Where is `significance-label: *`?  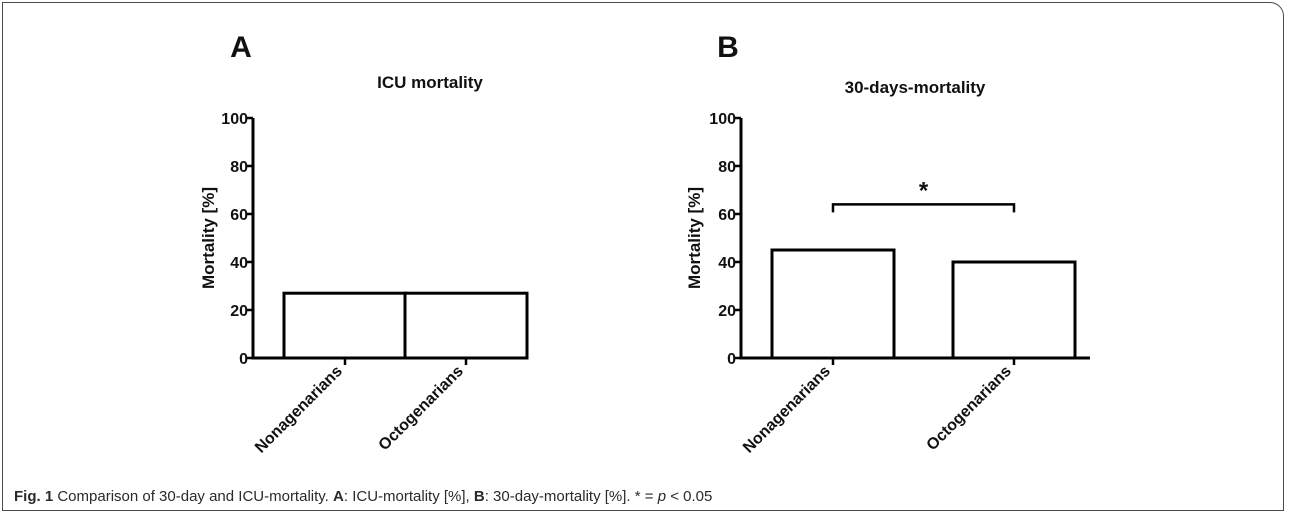
significance-label: * is located at coordinates (924, 190).